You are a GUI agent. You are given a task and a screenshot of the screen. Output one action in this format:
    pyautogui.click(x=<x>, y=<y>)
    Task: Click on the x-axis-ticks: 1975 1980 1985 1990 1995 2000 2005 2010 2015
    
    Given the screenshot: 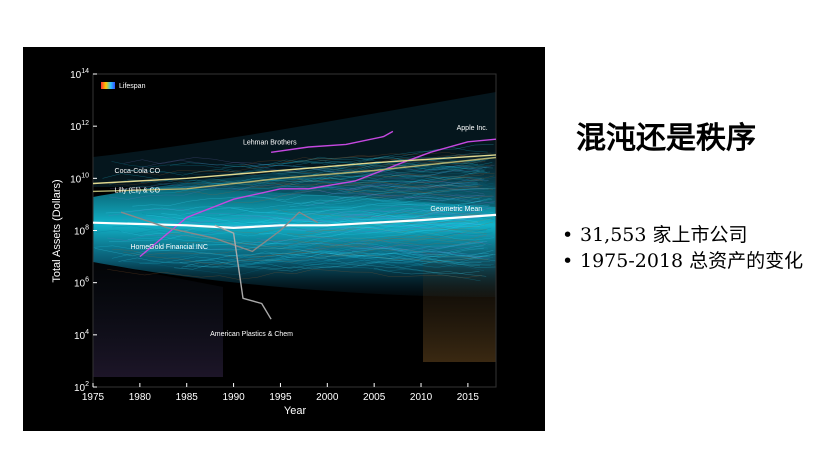 What is the action you would take?
    pyautogui.click(x=281, y=393)
    